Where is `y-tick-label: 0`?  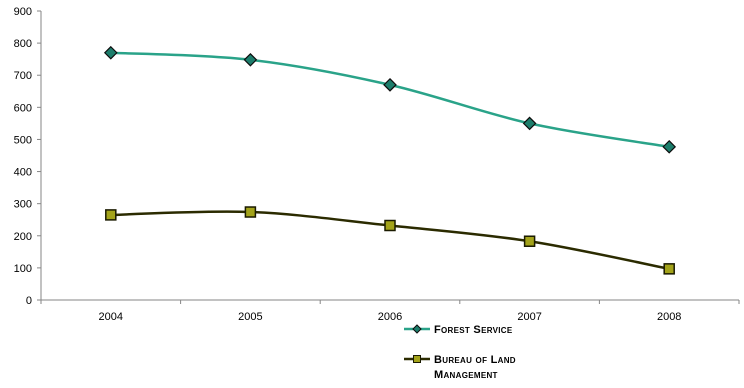
y-tick-label: 0 is located at coordinates (29, 301).